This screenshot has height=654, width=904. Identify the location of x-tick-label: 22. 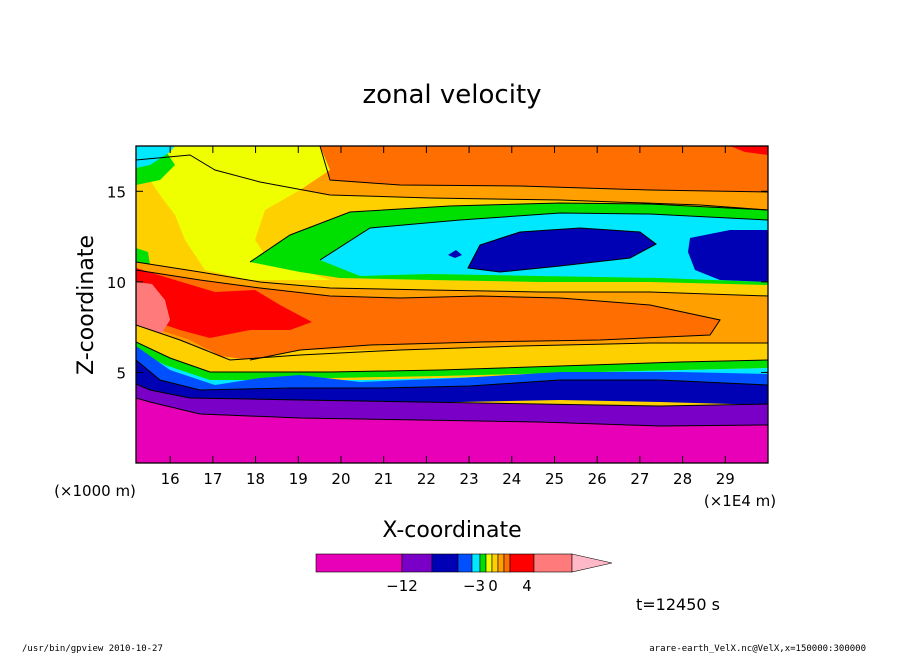
(426, 479).